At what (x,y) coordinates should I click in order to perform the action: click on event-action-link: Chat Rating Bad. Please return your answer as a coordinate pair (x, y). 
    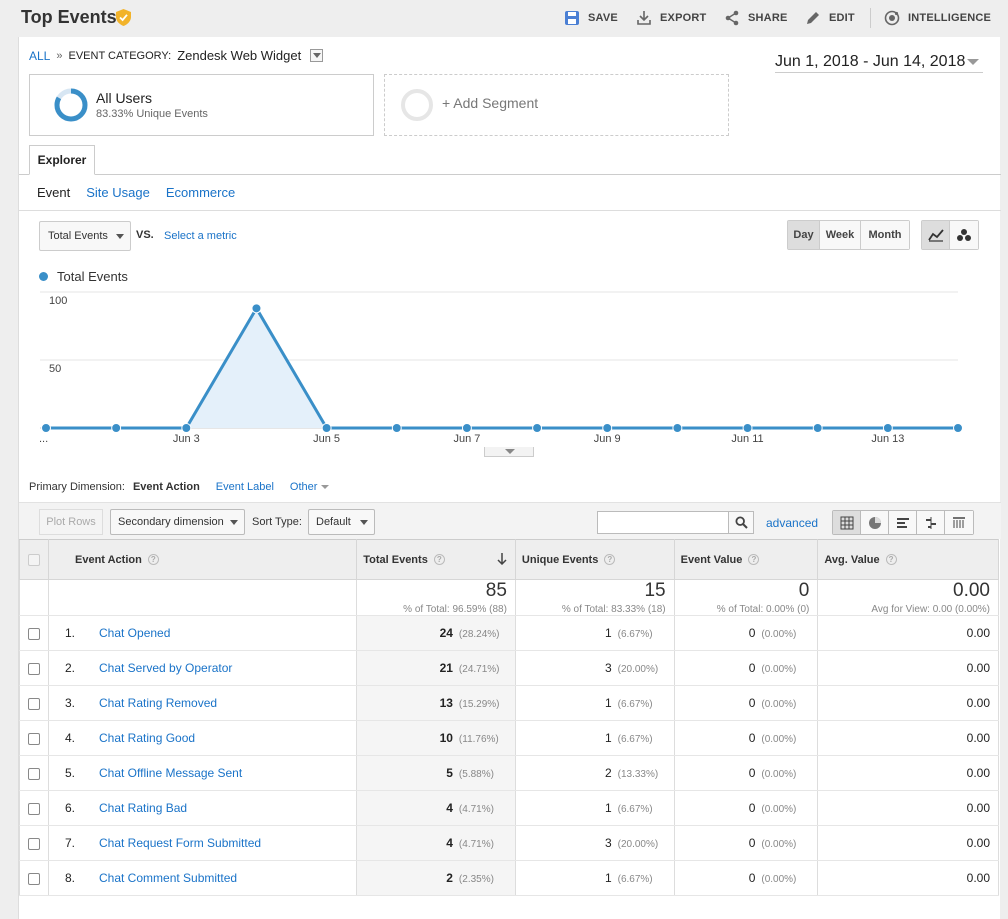
    Looking at the image, I should click on (143, 808).